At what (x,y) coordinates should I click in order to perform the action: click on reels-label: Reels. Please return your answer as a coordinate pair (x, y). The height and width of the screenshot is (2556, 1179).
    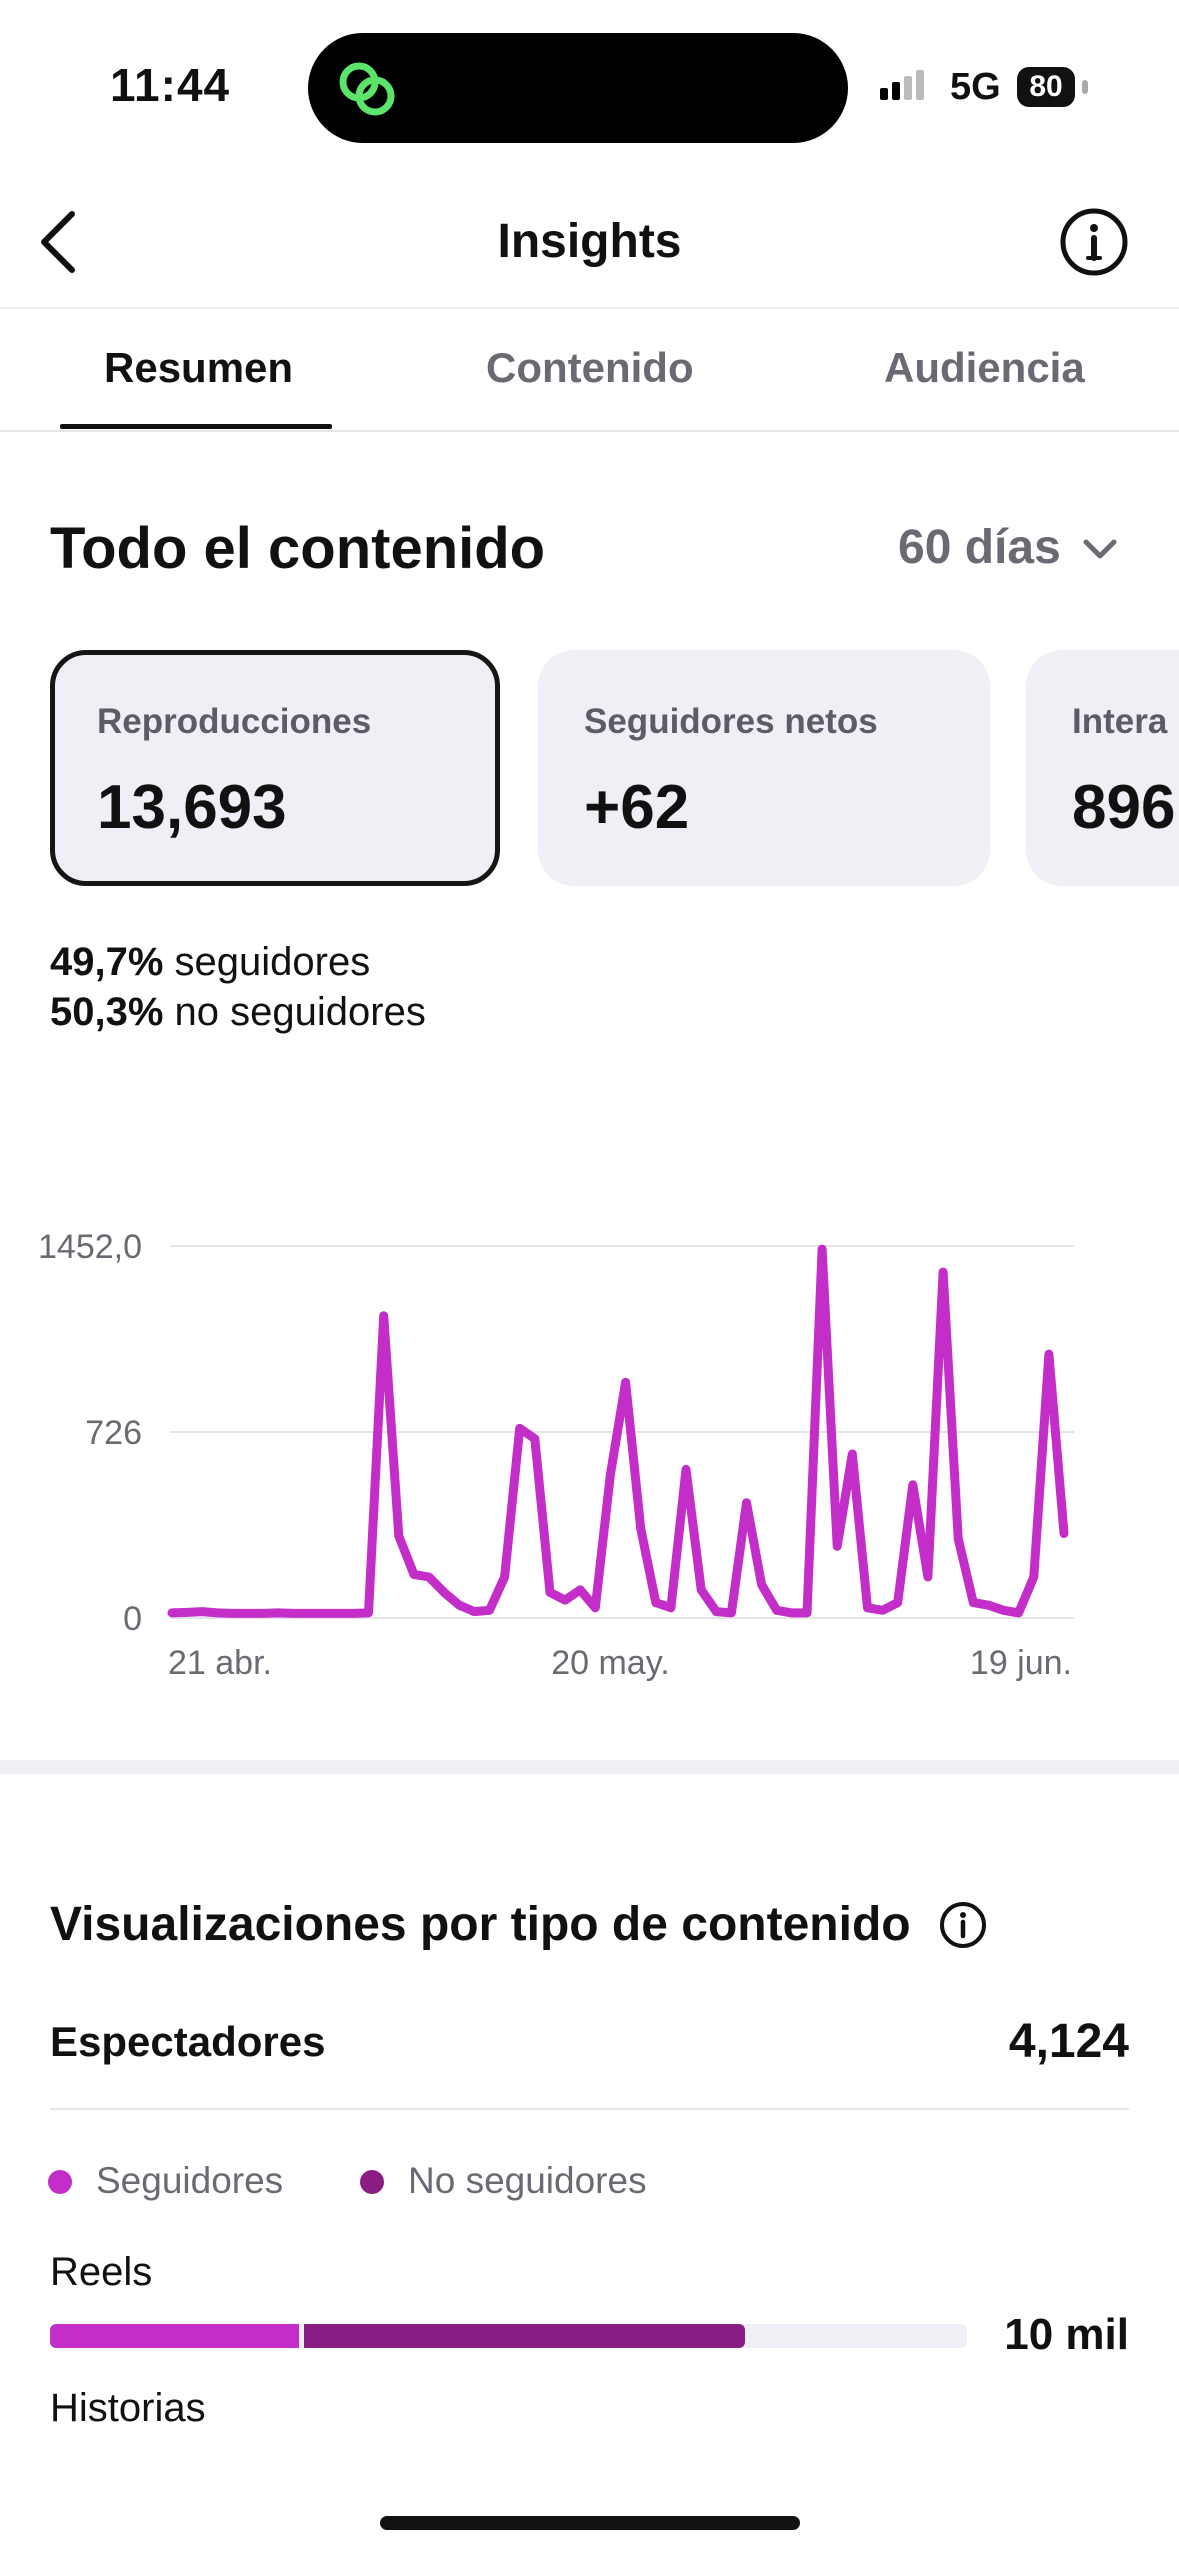
    Looking at the image, I should click on (101, 2272).